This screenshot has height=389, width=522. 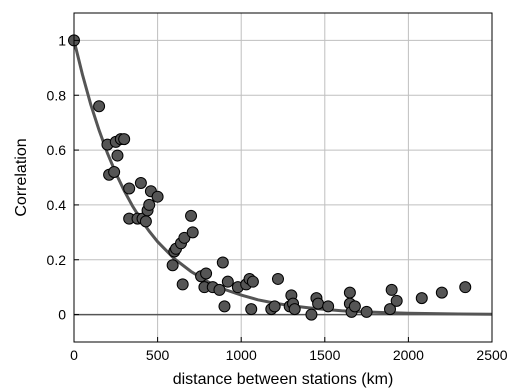 What do you see at coordinates (408, 355) in the screenshot?
I see `x-tick-label: 2000` at bounding box center [408, 355].